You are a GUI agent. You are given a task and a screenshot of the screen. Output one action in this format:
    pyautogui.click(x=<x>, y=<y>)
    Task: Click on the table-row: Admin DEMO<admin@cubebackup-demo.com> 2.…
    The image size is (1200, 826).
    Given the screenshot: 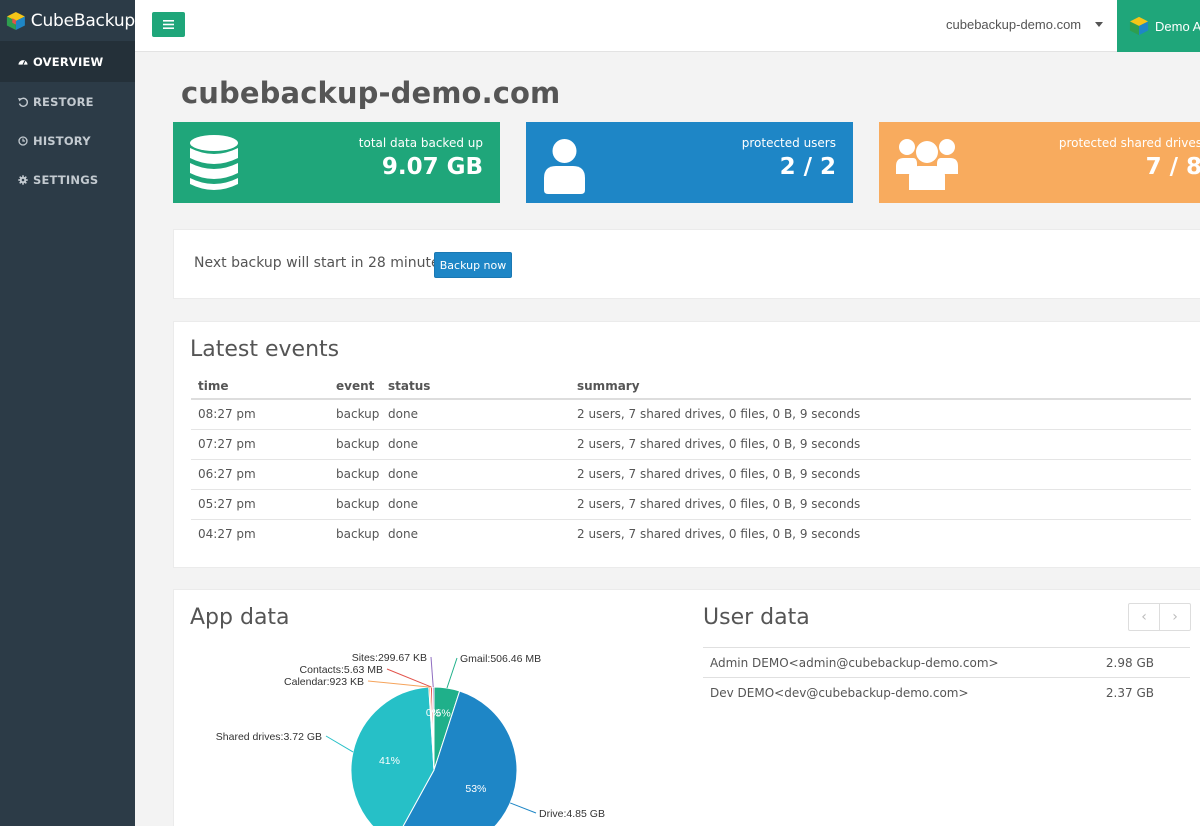 What is the action you would take?
    pyautogui.click(x=946, y=662)
    